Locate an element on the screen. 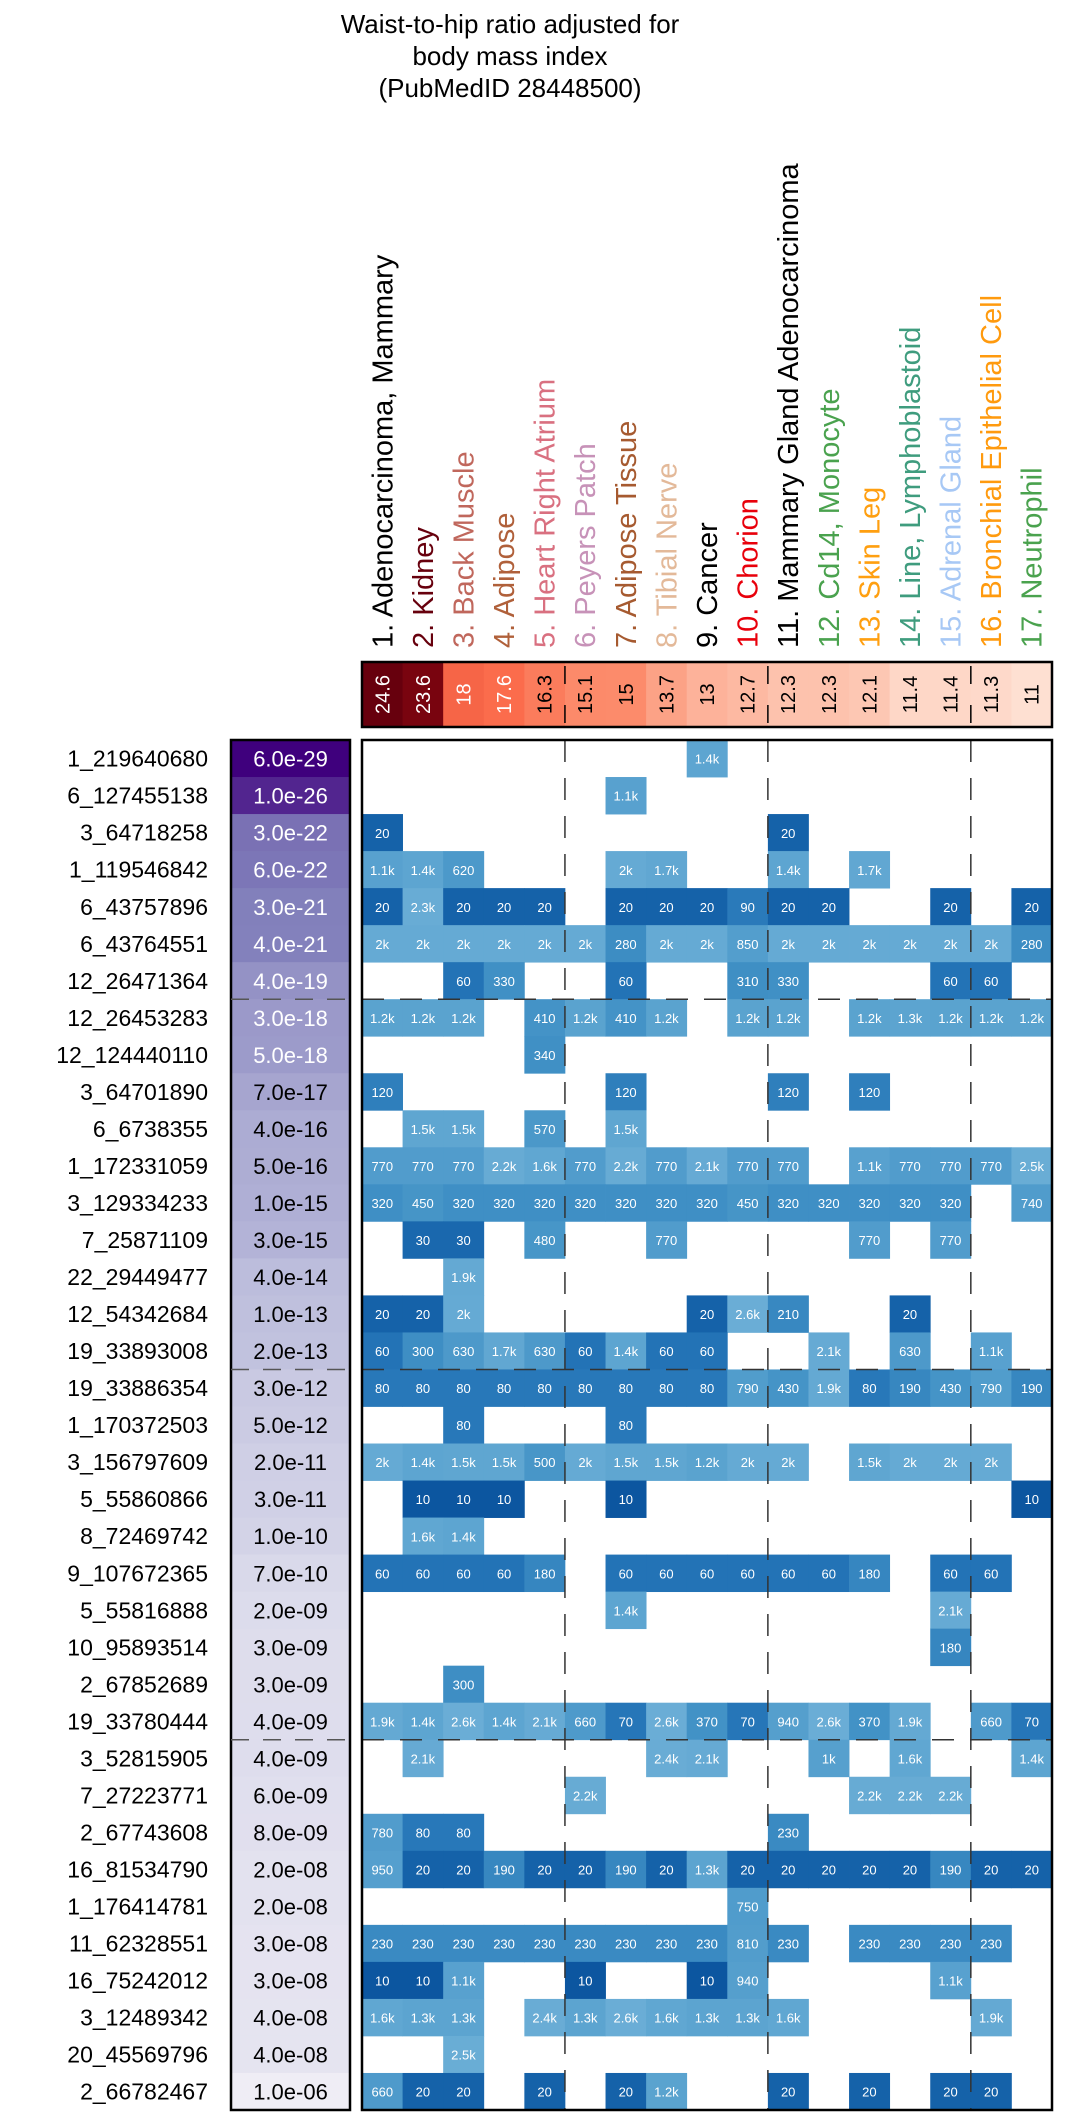  cell-value: 480 is located at coordinates (545, 1240).